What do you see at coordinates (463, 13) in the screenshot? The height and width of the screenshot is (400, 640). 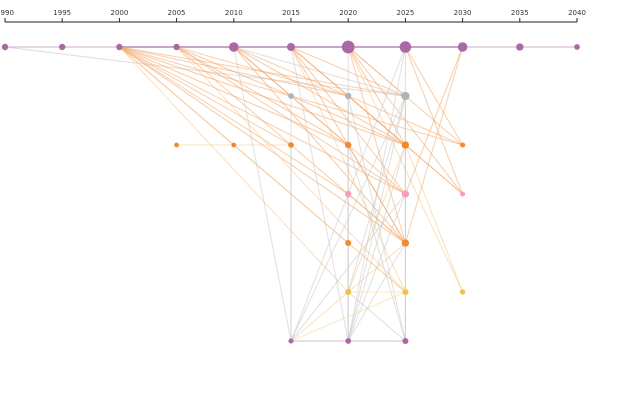 I see `axis-tick-label: 2030` at bounding box center [463, 13].